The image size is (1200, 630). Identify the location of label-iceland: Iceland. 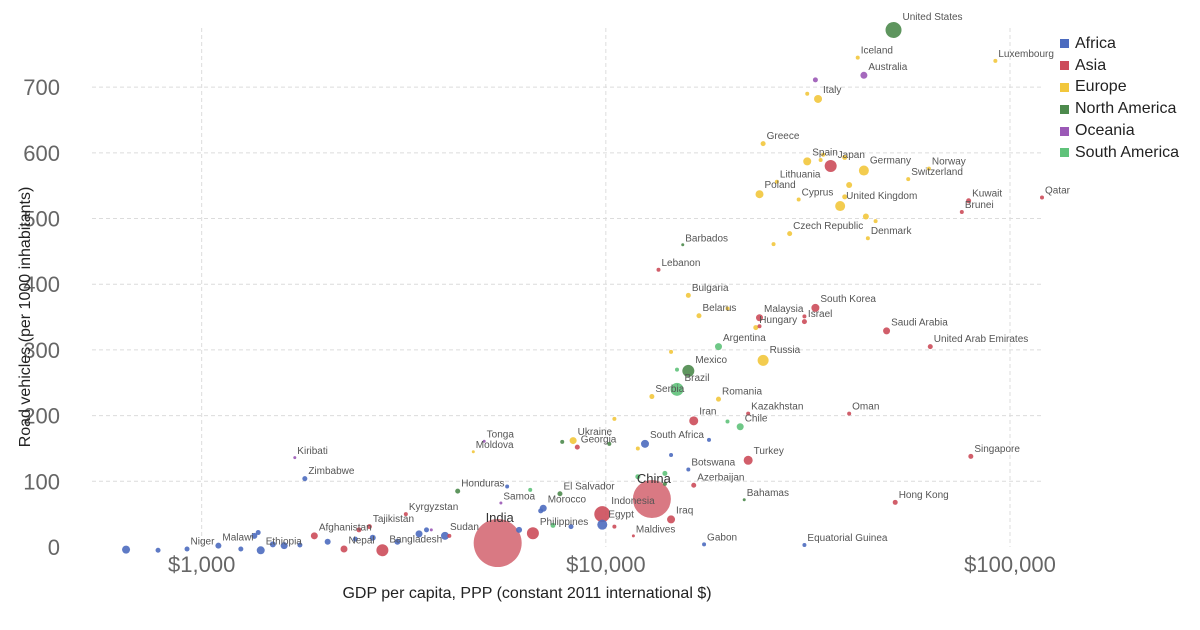
(877, 51).